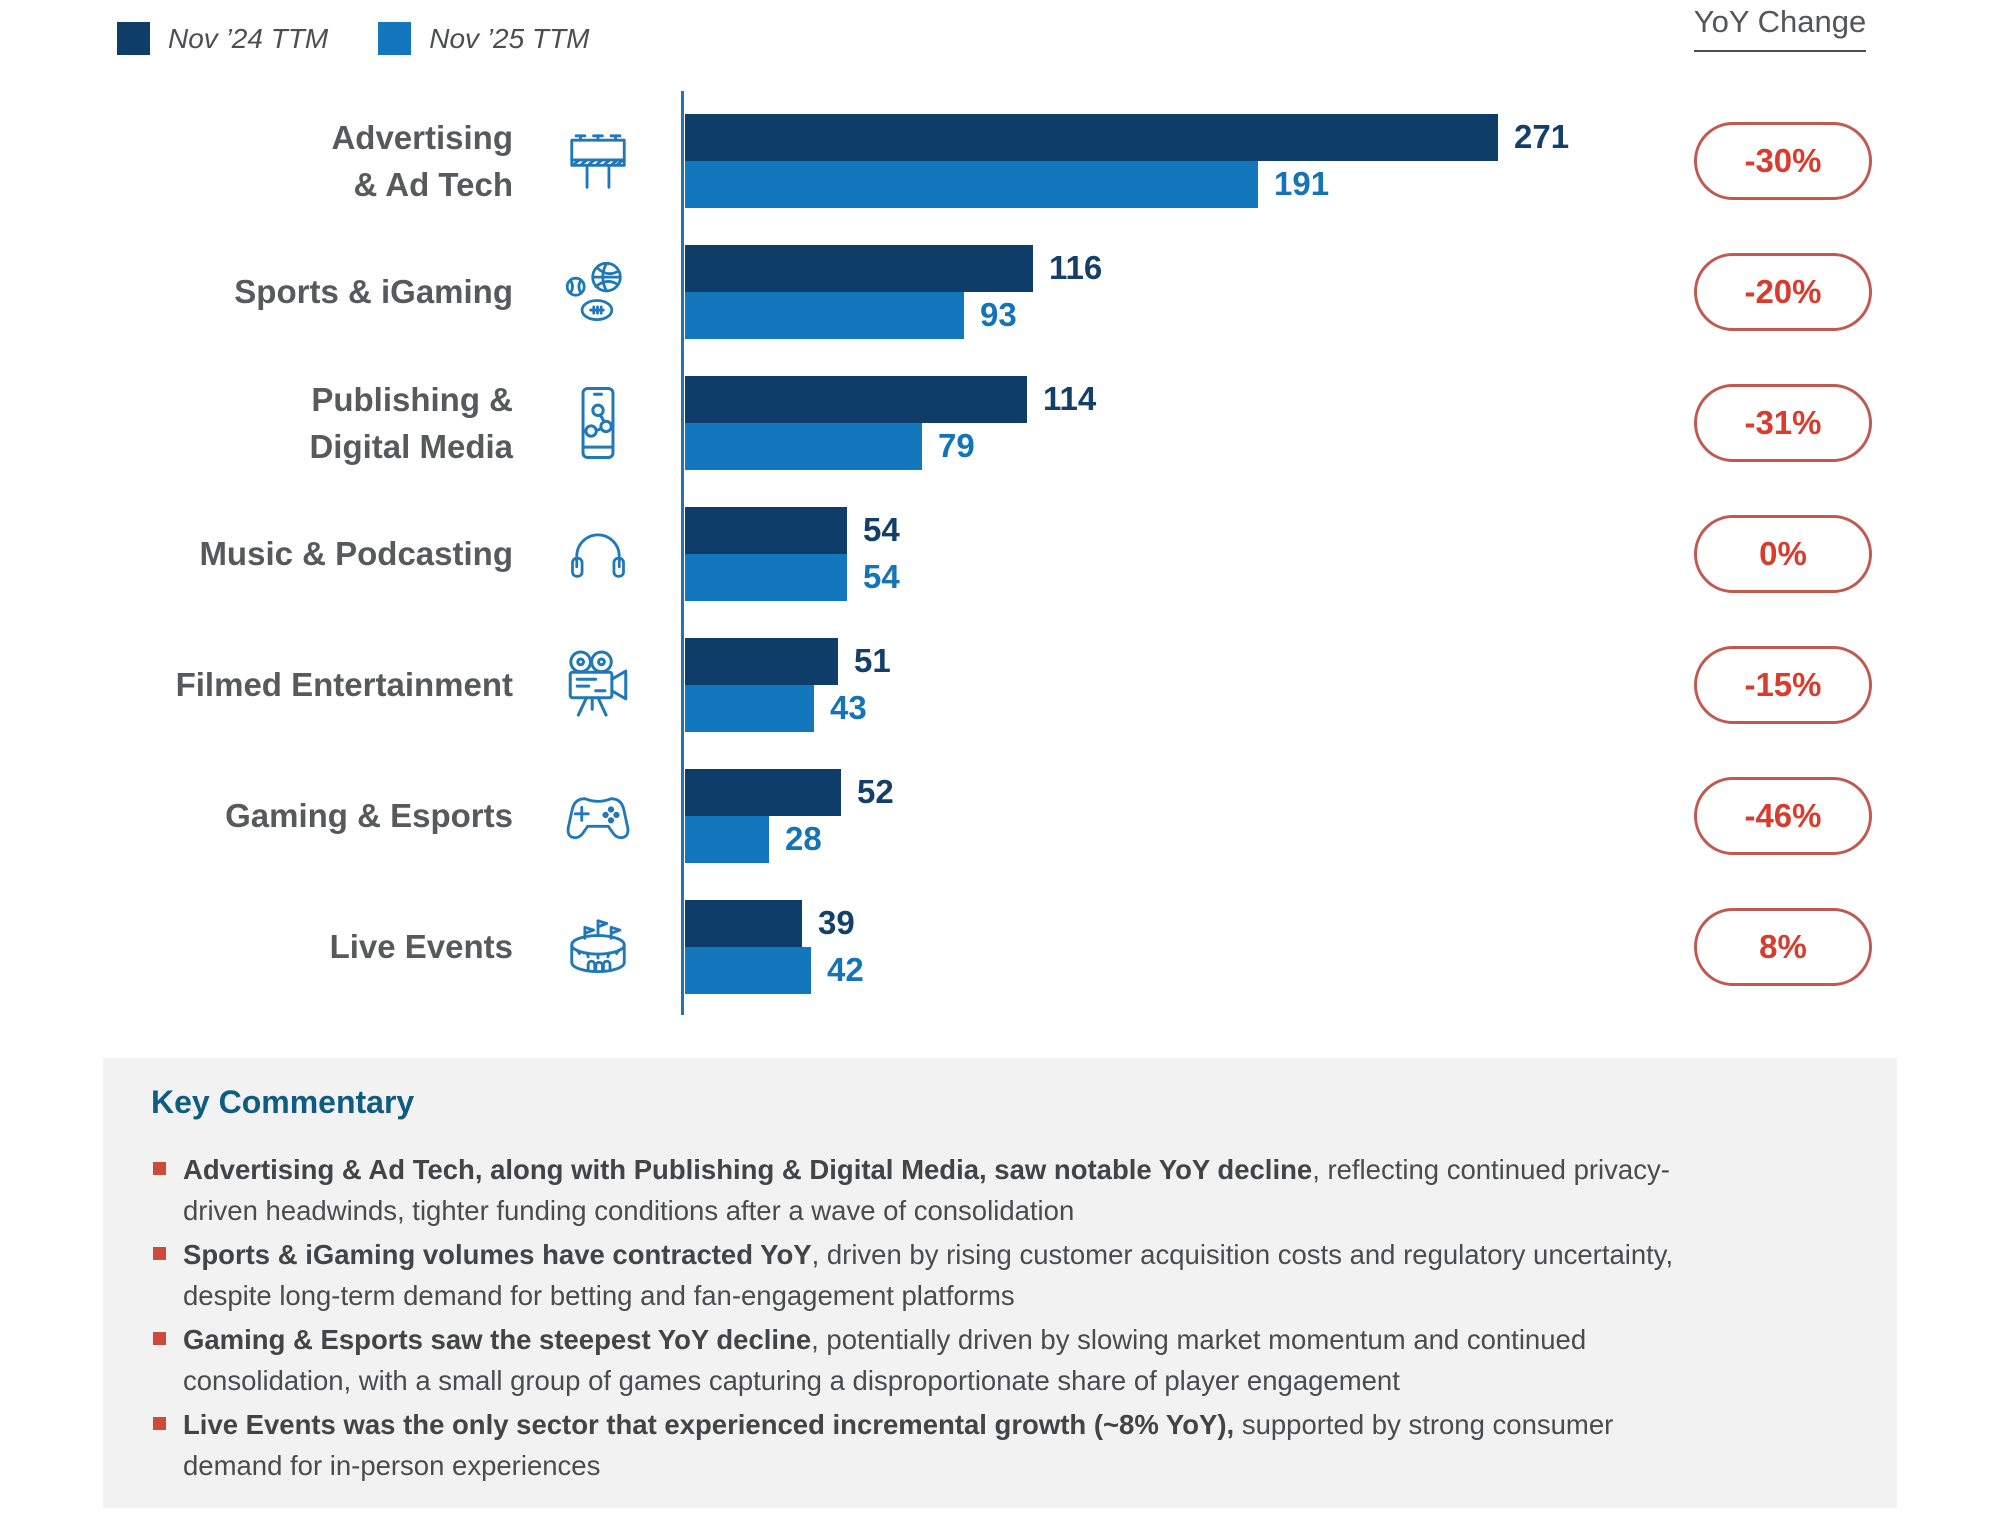 This screenshot has height=1531, width=2000. I want to click on chart-row: Advertising & Ad Tech 271 191 -30%, so click(1000, 160).